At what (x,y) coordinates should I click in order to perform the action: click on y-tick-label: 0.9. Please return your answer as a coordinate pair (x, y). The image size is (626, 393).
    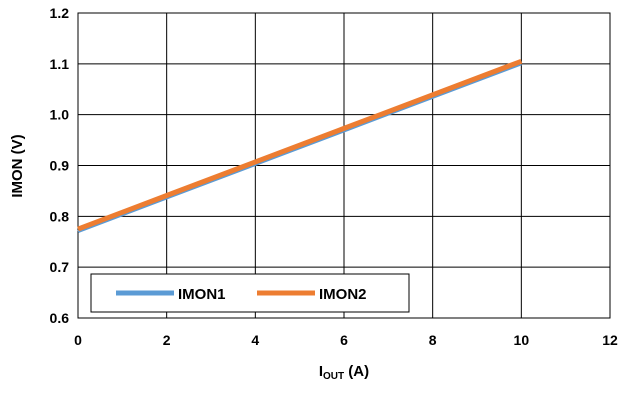
    Looking at the image, I should click on (60, 166).